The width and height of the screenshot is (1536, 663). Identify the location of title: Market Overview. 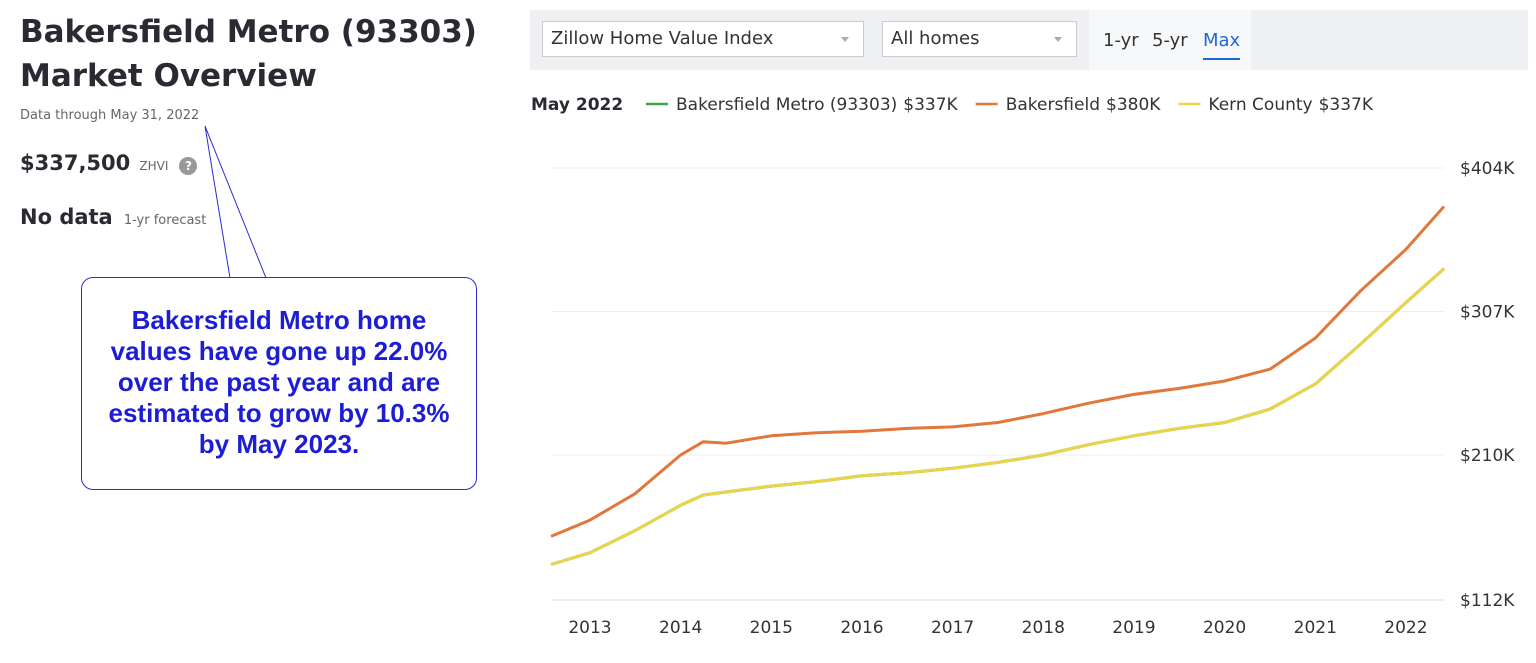
(168, 76).